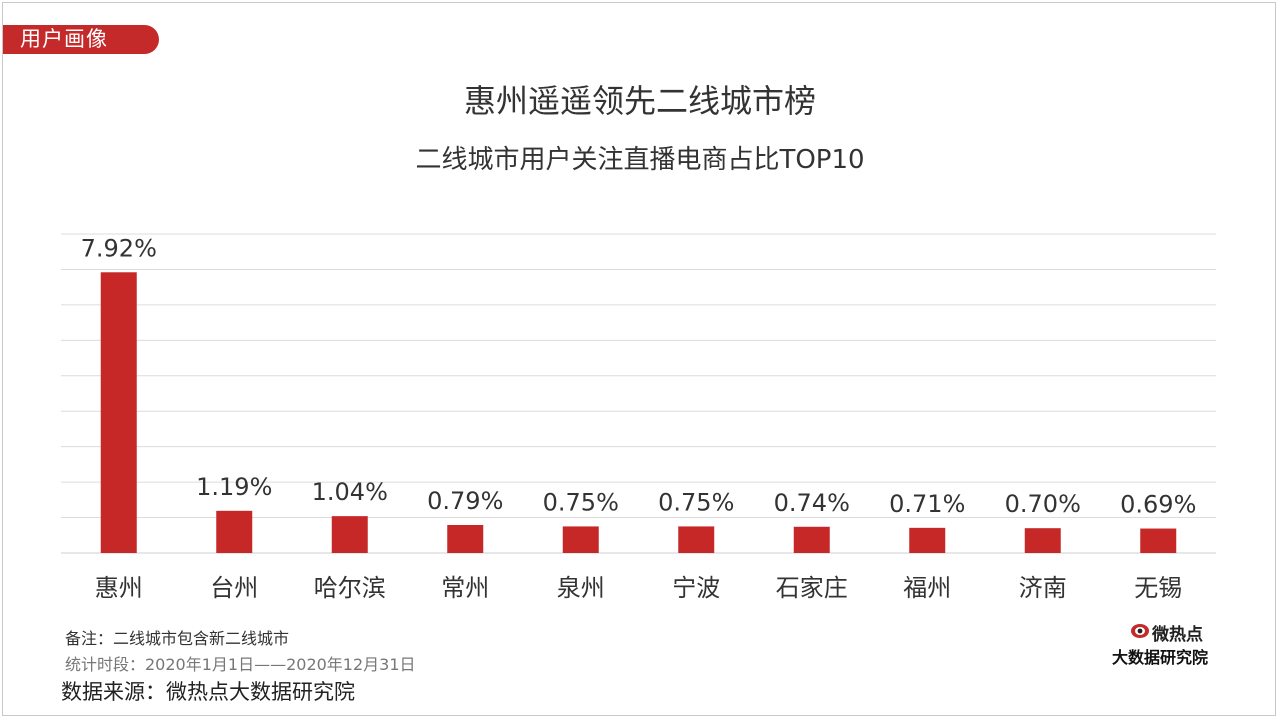 The height and width of the screenshot is (720, 1280). What do you see at coordinates (81, 39) in the screenshot?
I see `section-tag: 用户画像` at bounding box center [81, 39].